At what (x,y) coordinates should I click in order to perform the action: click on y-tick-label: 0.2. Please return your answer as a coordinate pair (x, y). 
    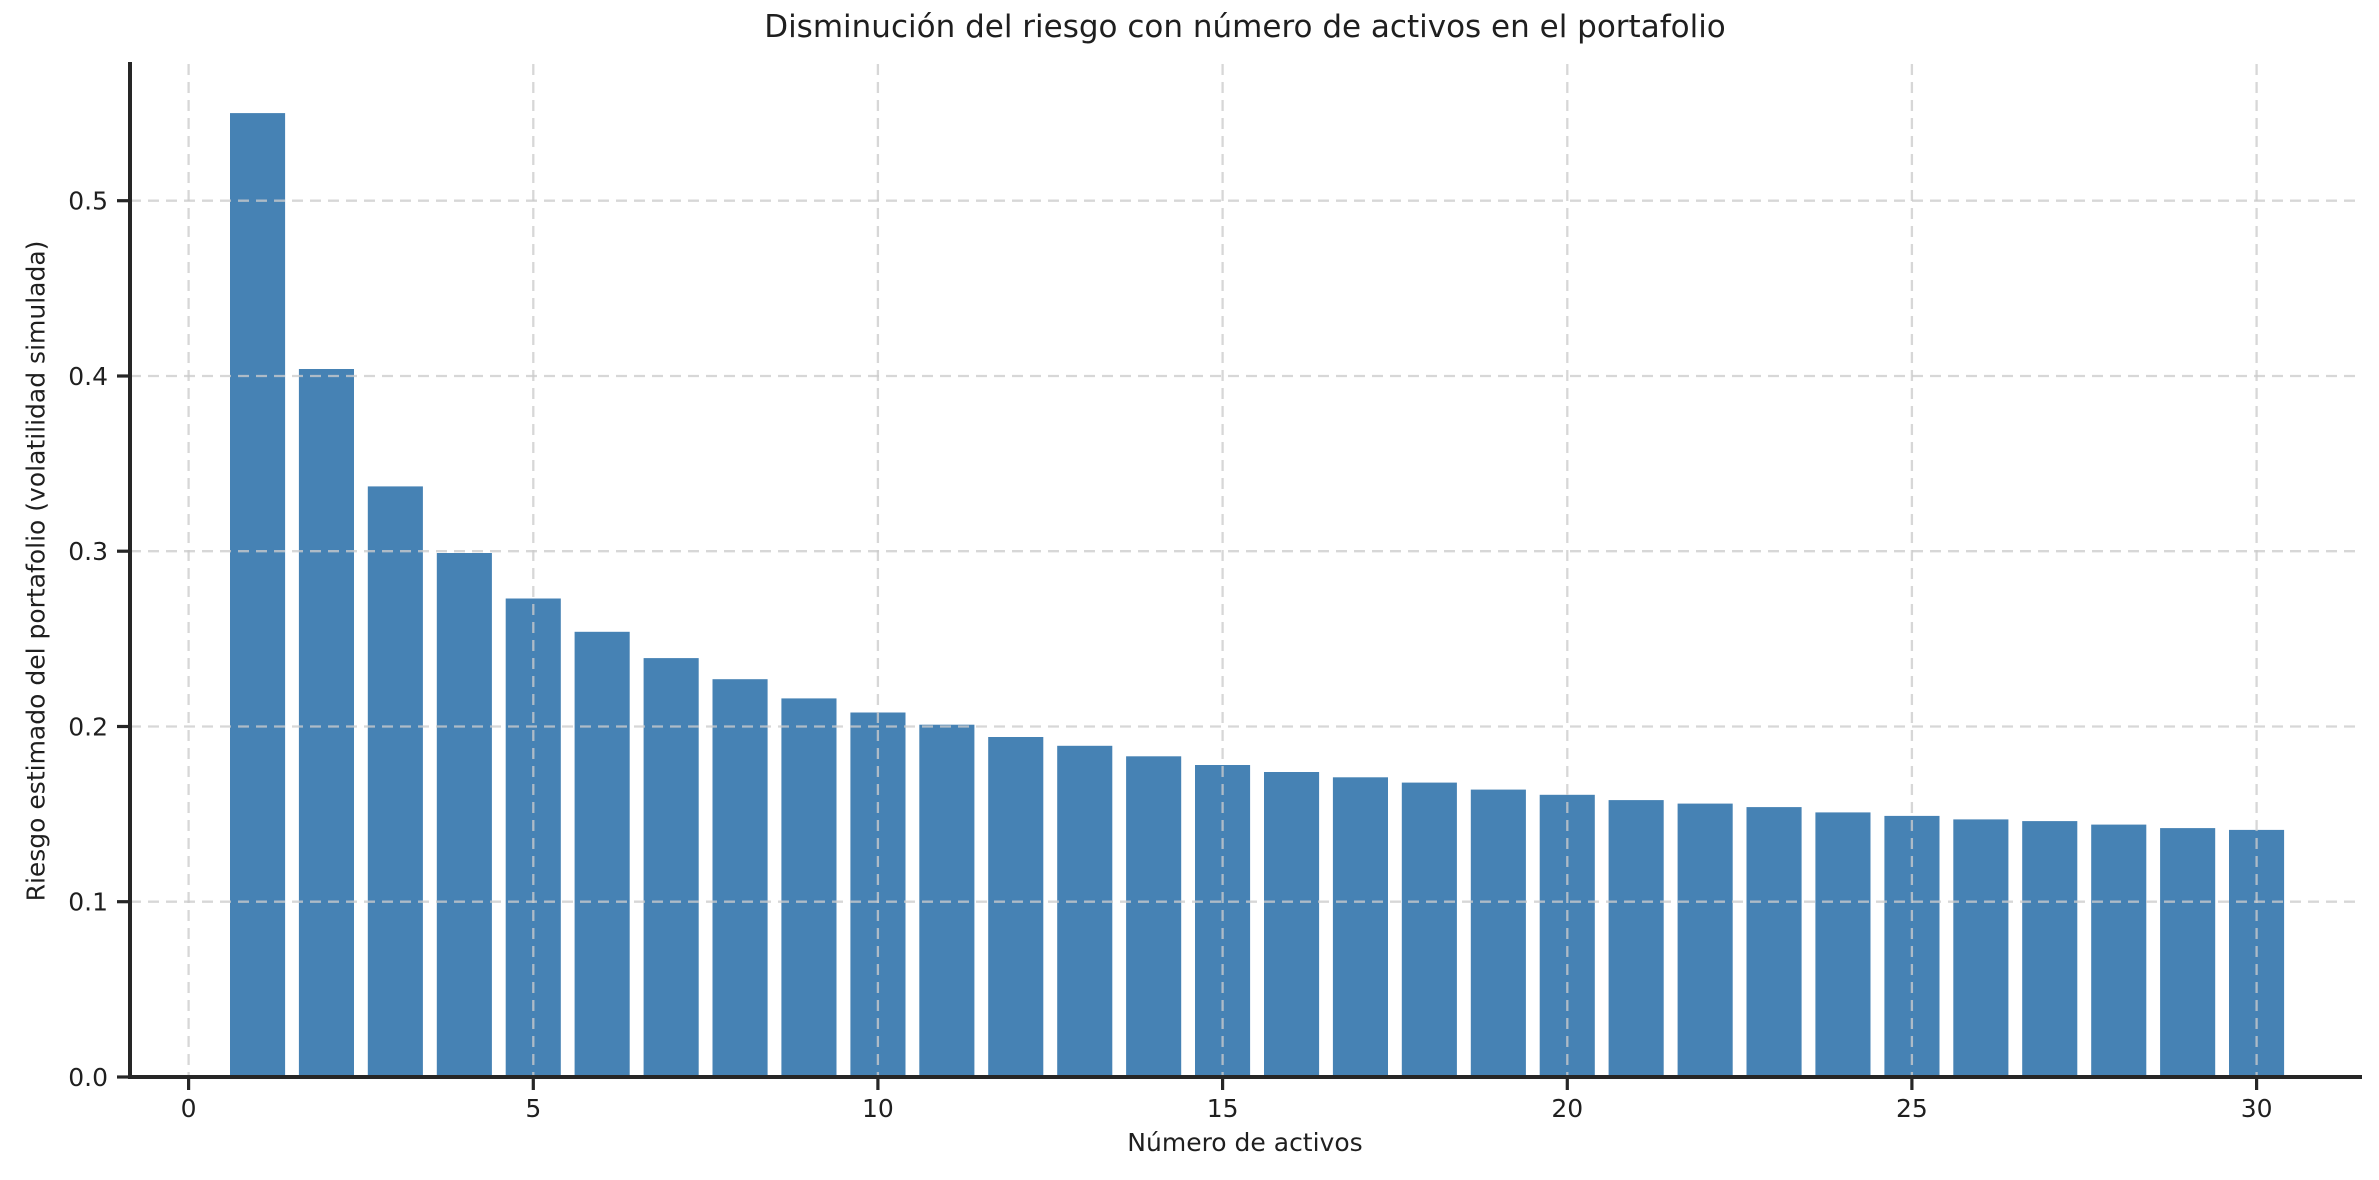
    Looking at the image, I should click on (88, 727).